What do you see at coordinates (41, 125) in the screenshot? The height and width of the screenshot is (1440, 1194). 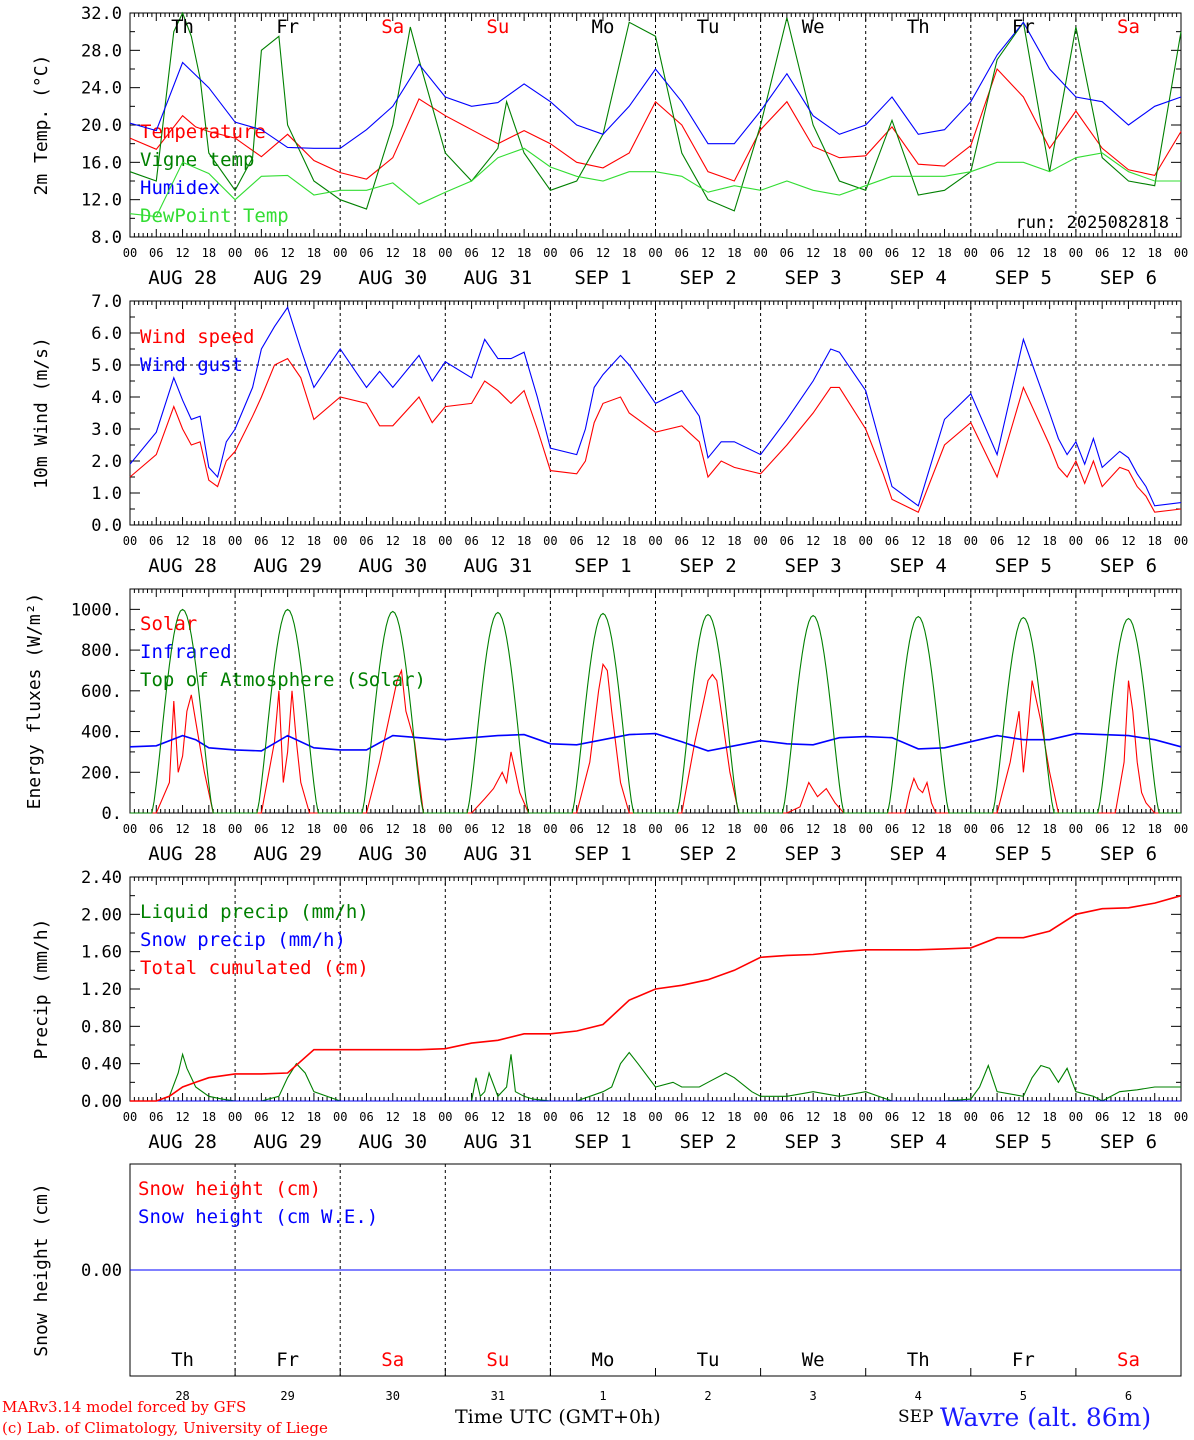 I see `y-axis-label: 2m Temp. (°C)` at bounding box center [41, 125].